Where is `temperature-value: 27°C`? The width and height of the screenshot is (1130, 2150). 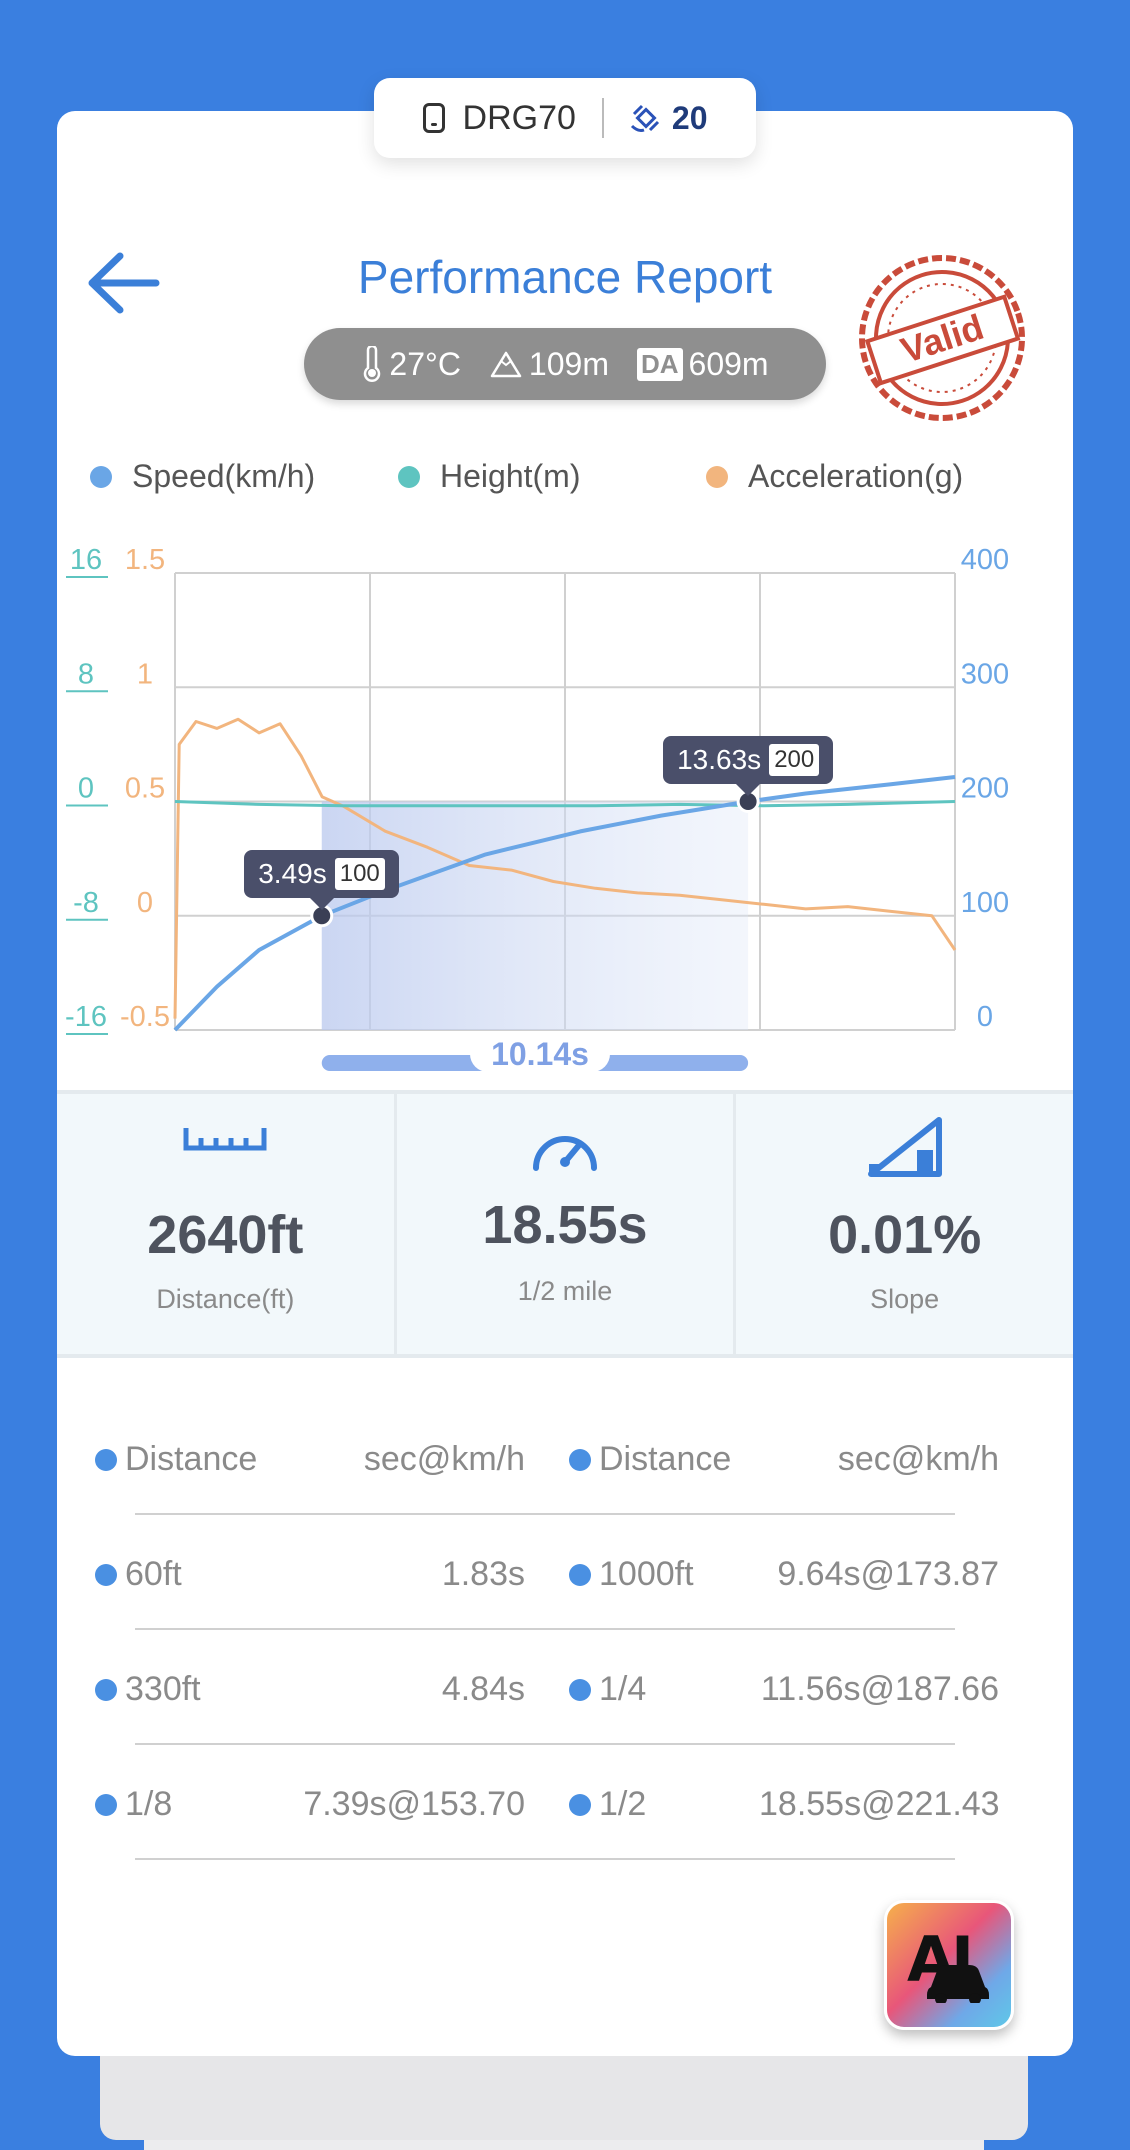
temperature-value: 27°C is located at coordinates (425, 363).